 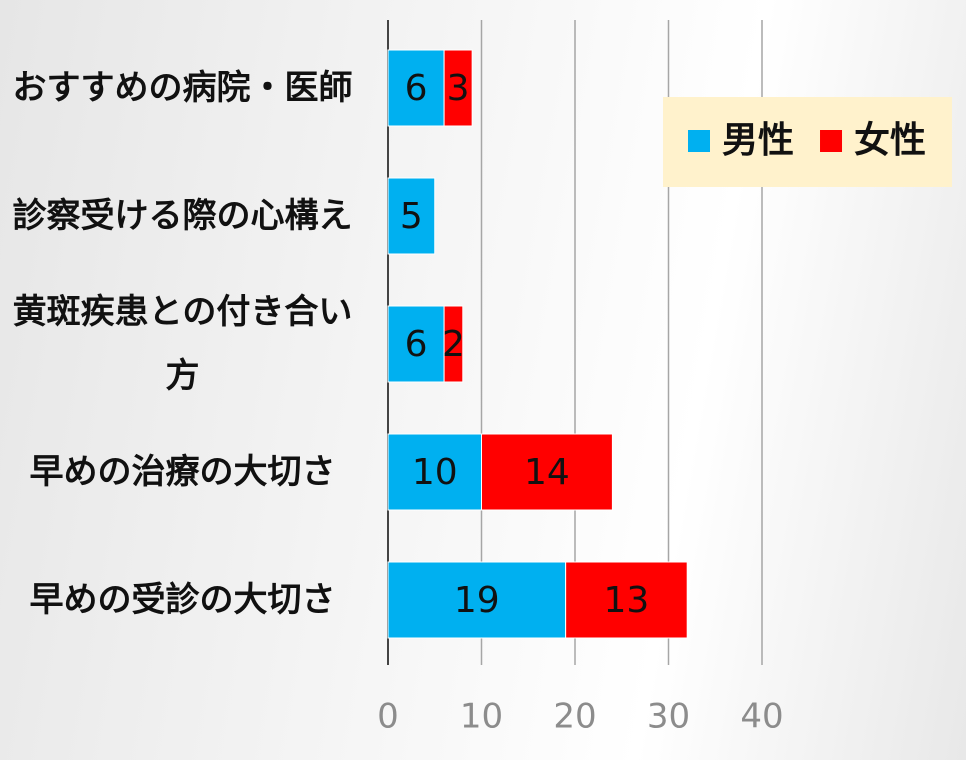 I want to click on legend-box, so click(x=807, y=142).